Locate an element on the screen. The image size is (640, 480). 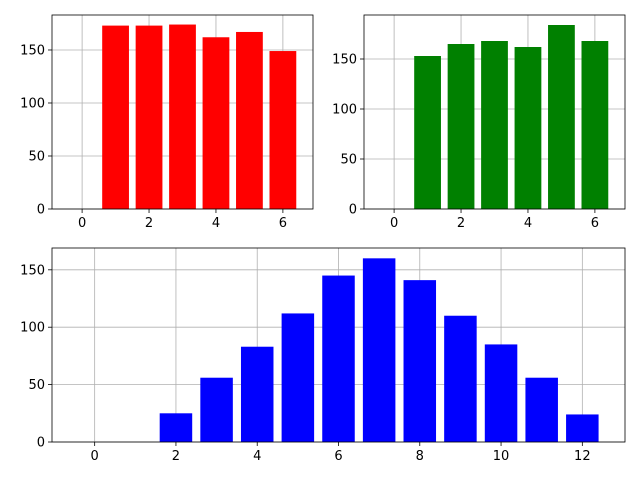
blue-xtick-label-2: 4 is located at coordinates (257, 456).